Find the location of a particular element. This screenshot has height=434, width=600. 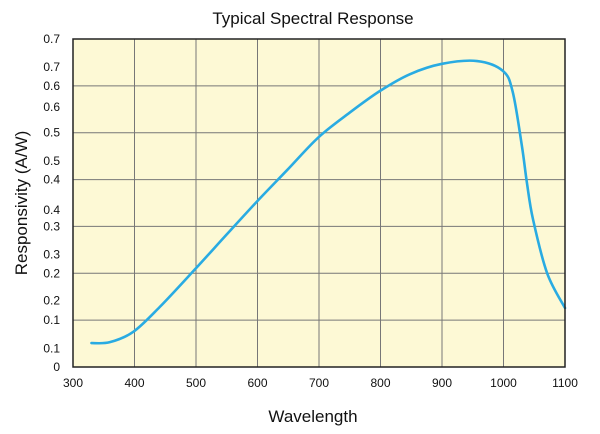

x-tick-label: 300 is located at coordinates (73, 383).